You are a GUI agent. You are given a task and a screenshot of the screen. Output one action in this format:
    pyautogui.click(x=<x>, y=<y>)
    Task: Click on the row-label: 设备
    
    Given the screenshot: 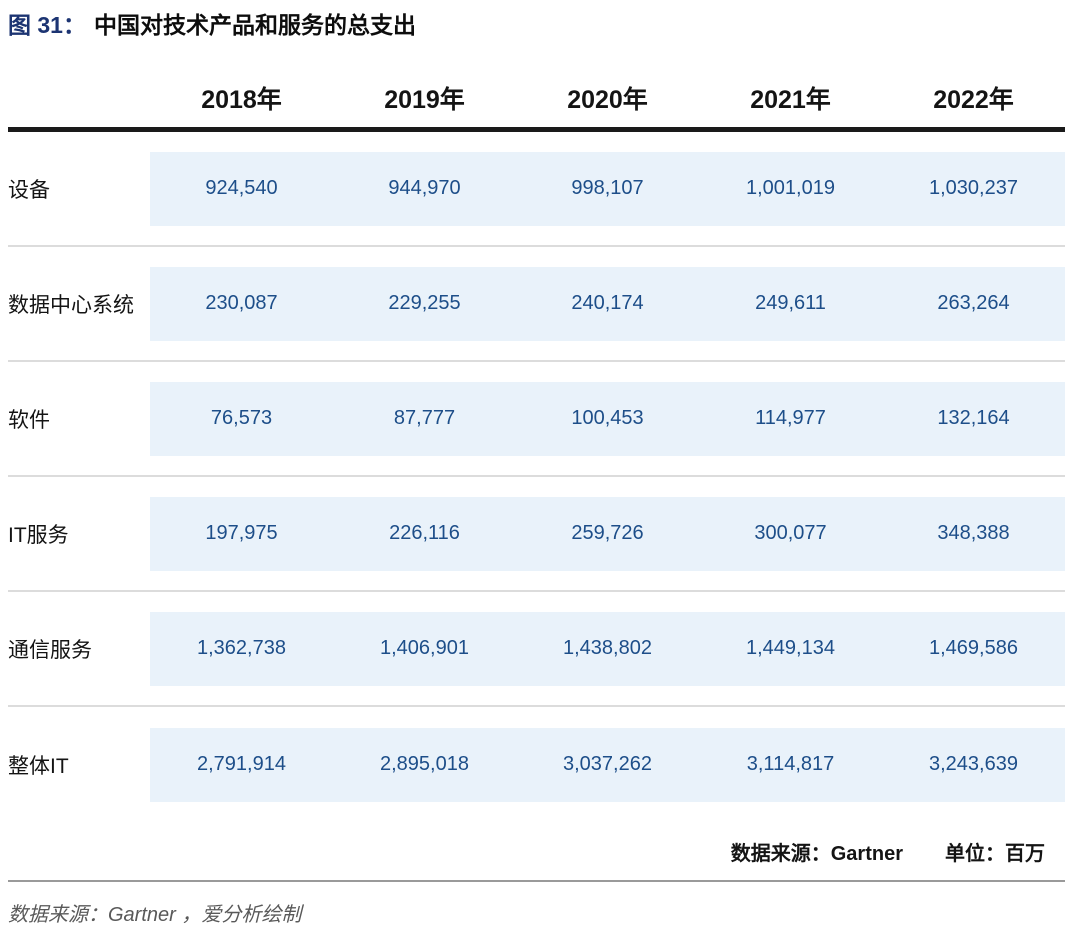 What is the action you would take?
    pyautogui.click(x=29, y=190)
    